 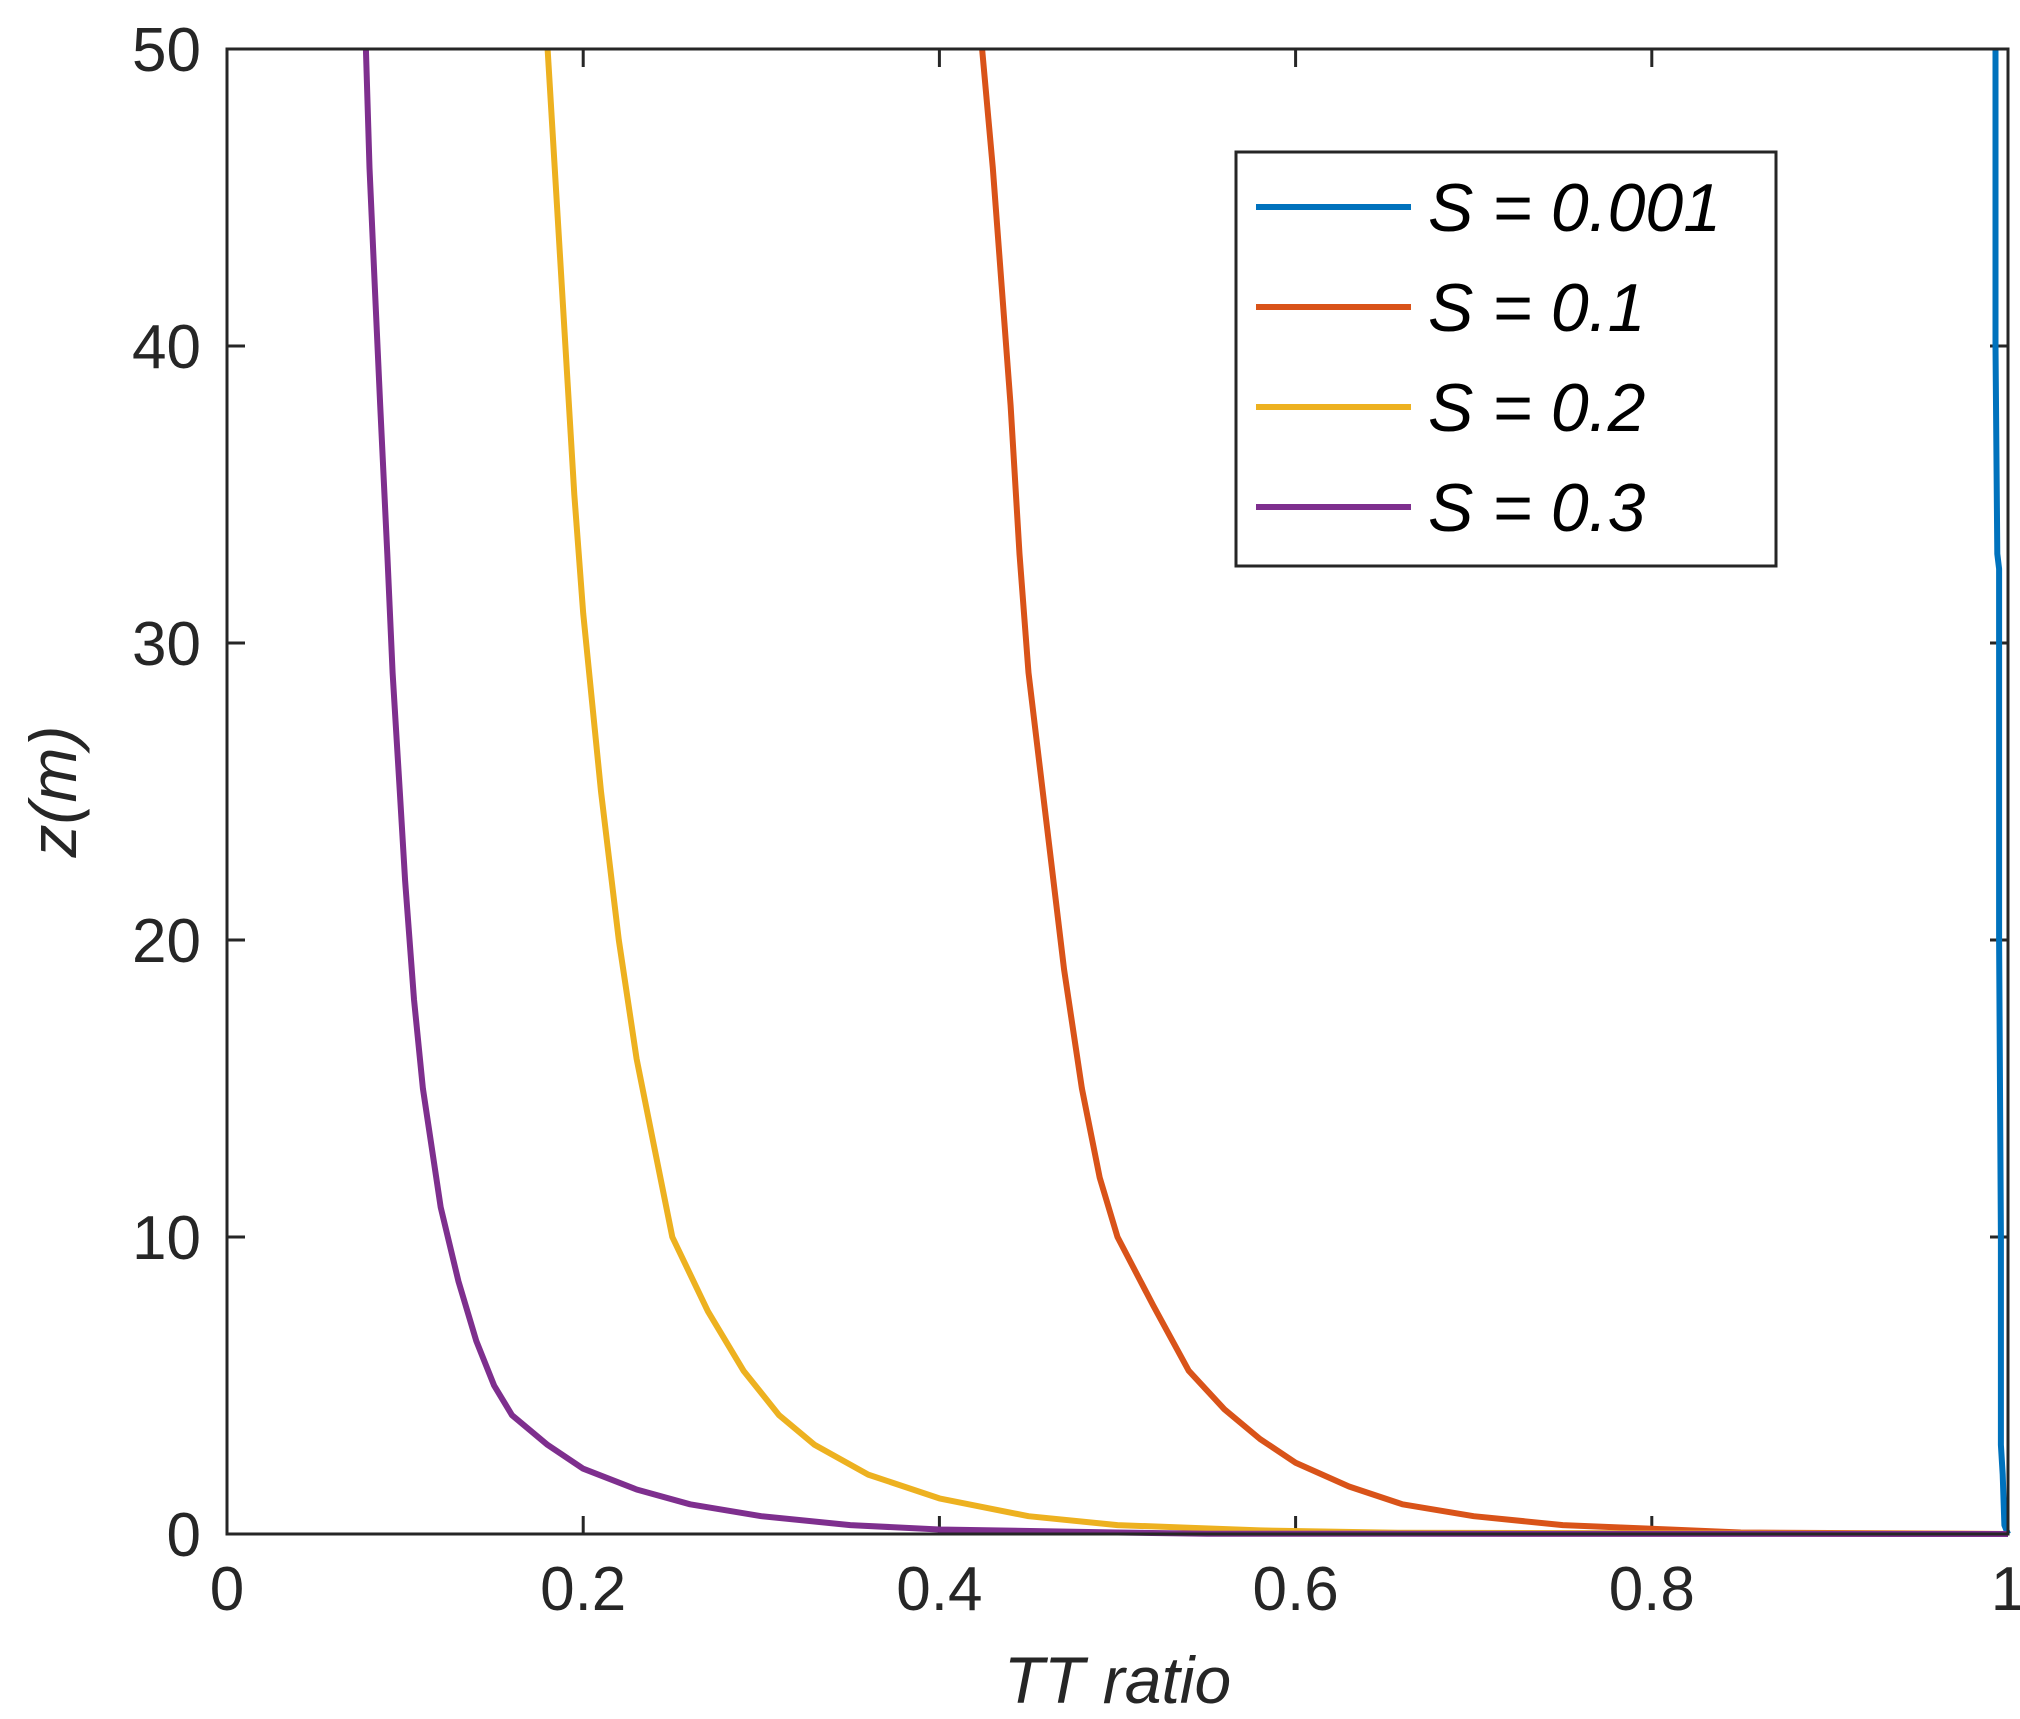 I want to click on y-tick-label: 30, so click(x=166, y=644).